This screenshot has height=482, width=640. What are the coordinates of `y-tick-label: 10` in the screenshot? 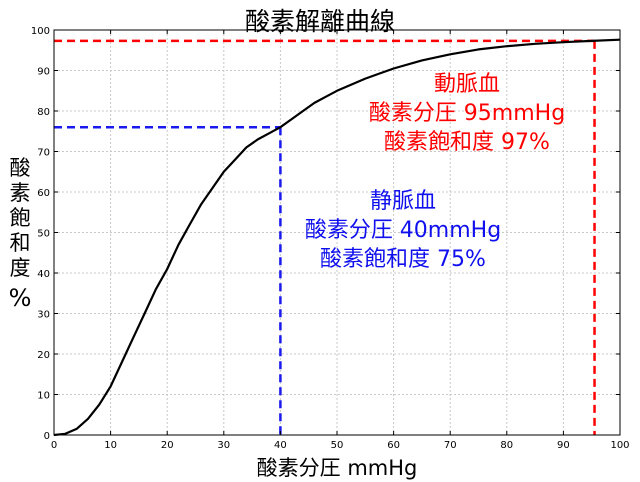 It's located at (43, 396).